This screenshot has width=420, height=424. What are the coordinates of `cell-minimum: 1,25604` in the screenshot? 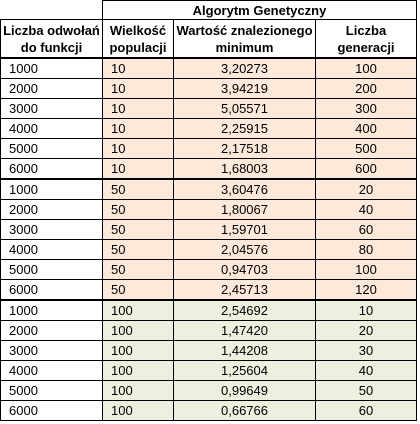 It's located at (244, 370).